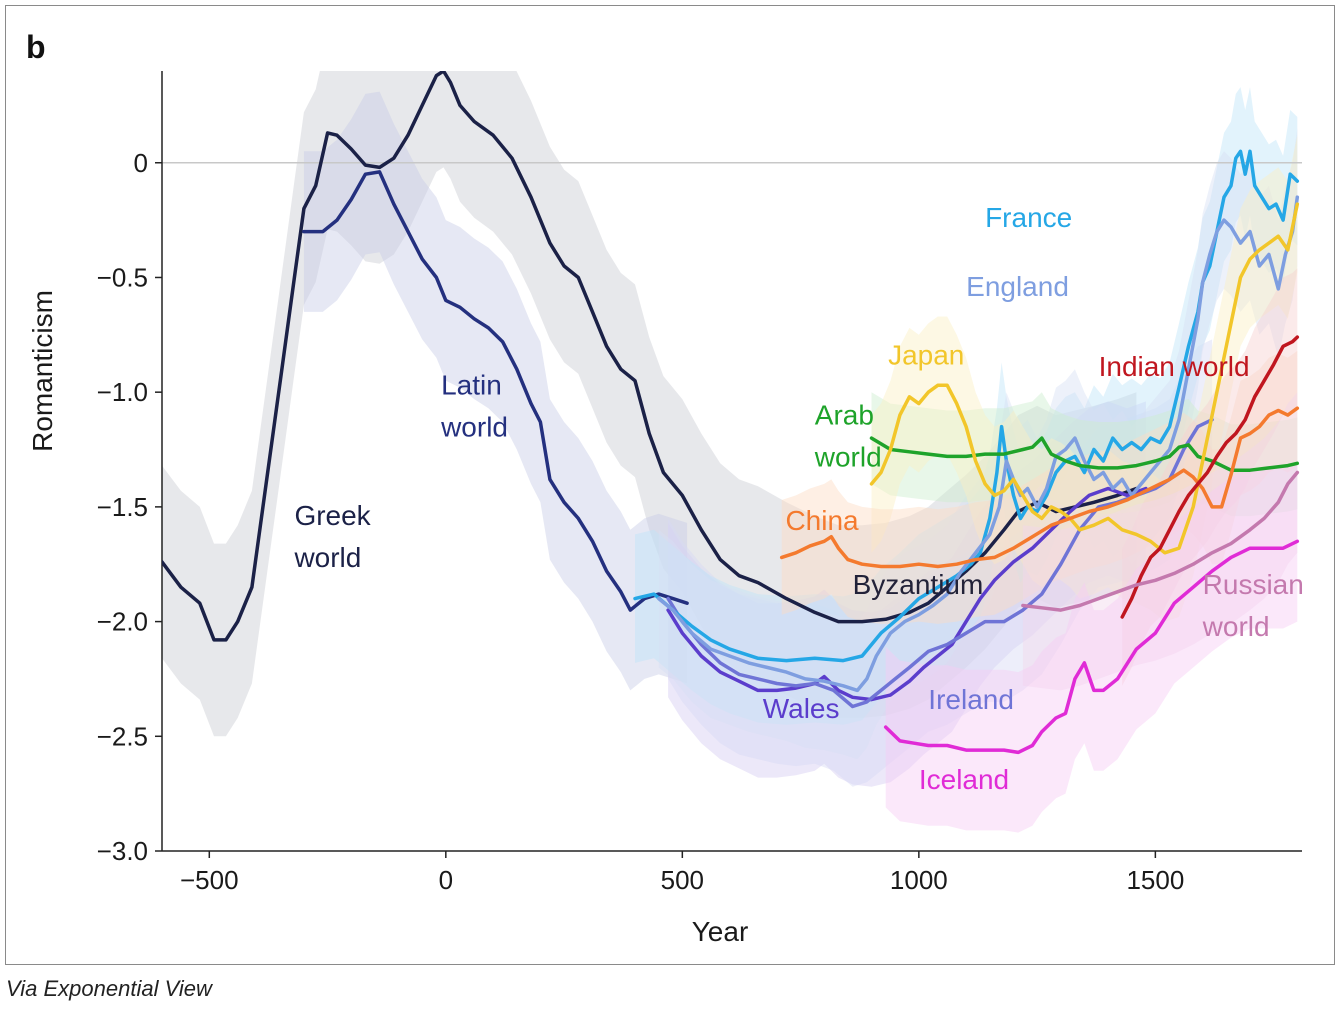  I want to click on y-tick-label: −2.0, so click(122, 622).